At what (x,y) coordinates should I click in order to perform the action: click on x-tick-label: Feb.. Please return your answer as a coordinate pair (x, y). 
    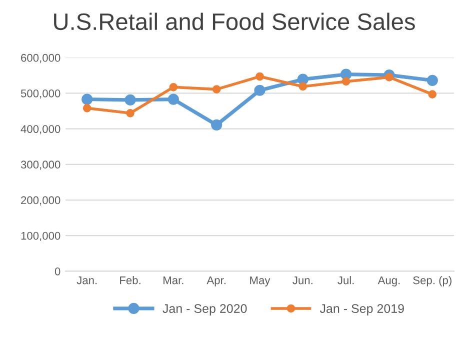
    Looking at the image, I should click on (130, 280).